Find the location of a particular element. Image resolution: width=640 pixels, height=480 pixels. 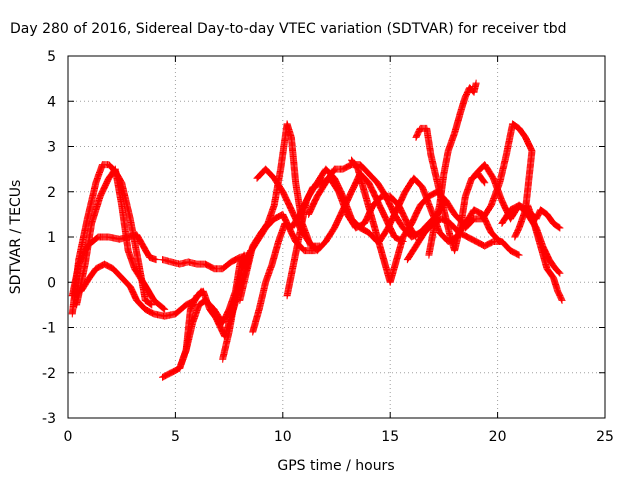

x-tick-label: 5 is located at coordinates (175, 437).